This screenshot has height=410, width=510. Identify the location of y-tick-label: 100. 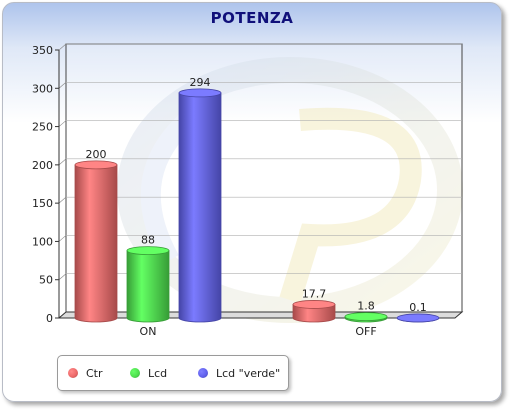
(42, 241).